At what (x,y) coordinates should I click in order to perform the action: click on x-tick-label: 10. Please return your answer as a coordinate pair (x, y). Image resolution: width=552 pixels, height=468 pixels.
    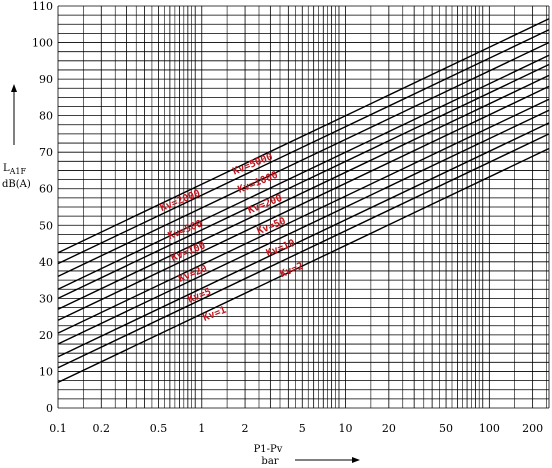
    Looking at the image, I should click on (346, 428).